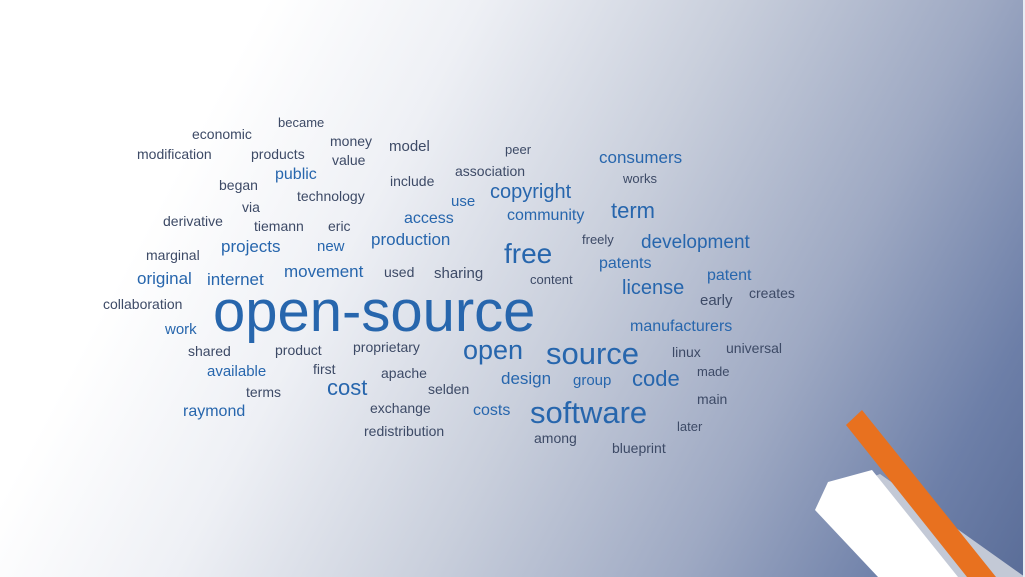 This screenshot has width=1025, height=577. What do you see at coordinates (633, 210) in the screenshot?
I see `word-term: term` at bounding box center [633, 210].